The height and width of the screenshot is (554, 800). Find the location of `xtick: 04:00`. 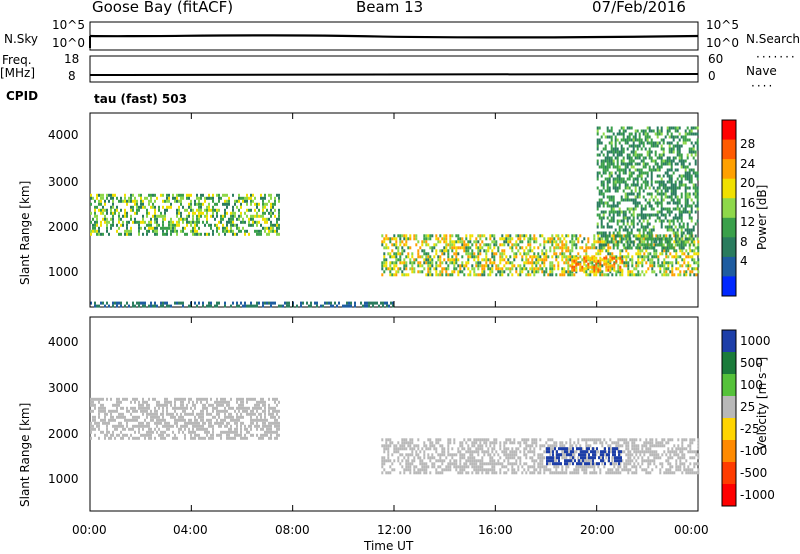

xtick: 04:00 is located at coordinates (190, 530).